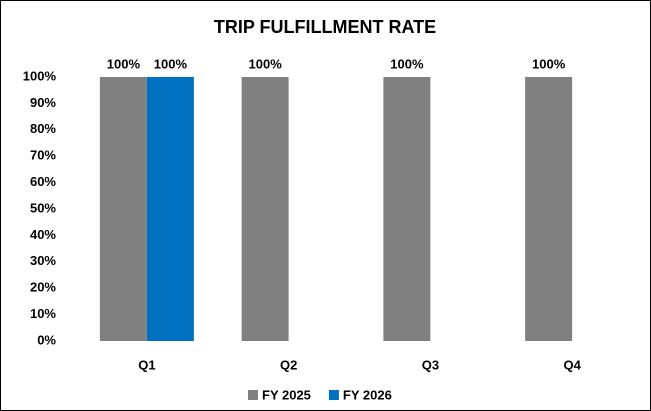  Describe the element at coordinates (572, 364) in the screenshot. I see `x-tick-label: Q4` at that location.